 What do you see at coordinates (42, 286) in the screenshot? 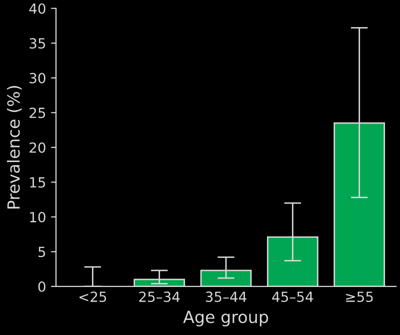
I see `y-tick-label: 0` at bounding box center [42, 286].